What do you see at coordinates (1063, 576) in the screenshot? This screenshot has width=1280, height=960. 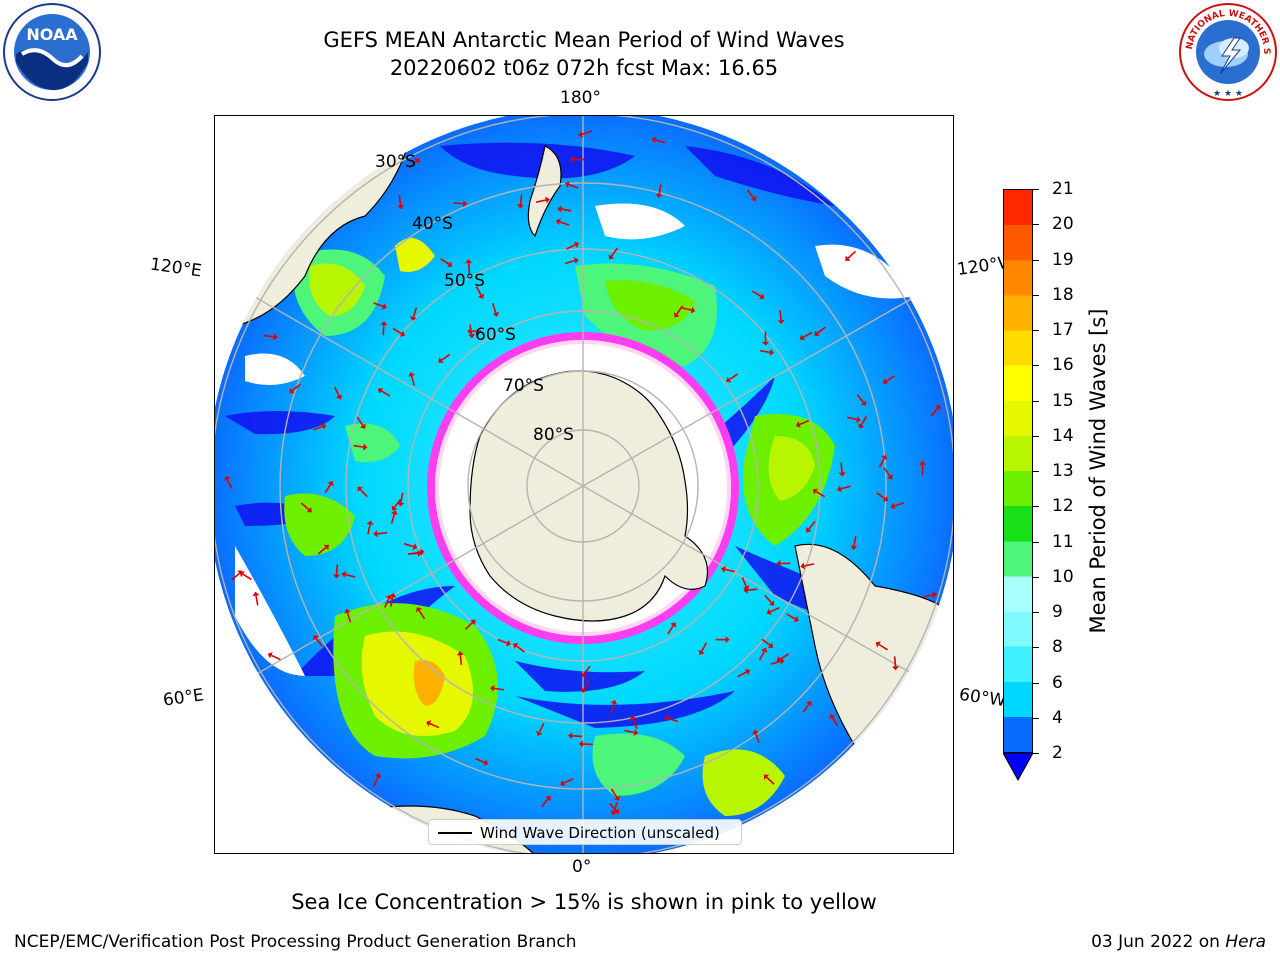 I see `colorbar-tick-label: 10` at bounding box center [1063, 576].